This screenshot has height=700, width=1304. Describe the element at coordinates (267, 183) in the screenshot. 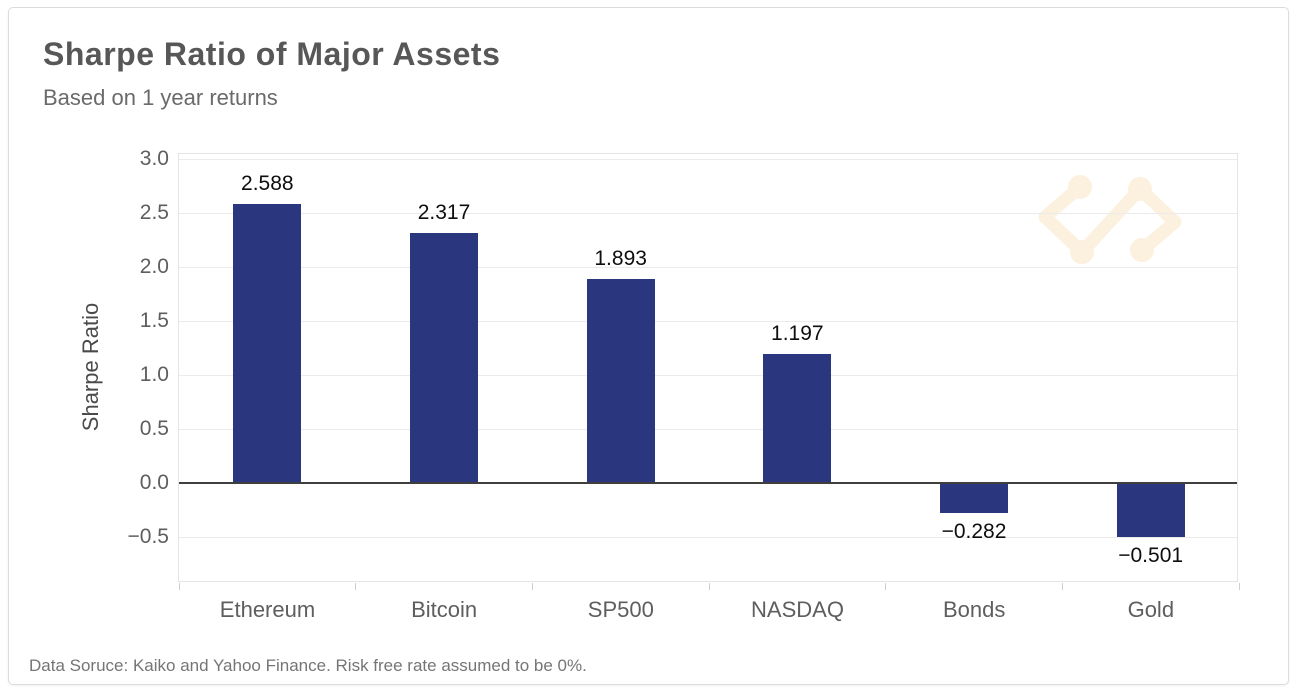

I see `bar-value-label-ethereum: 2.588` at that location.